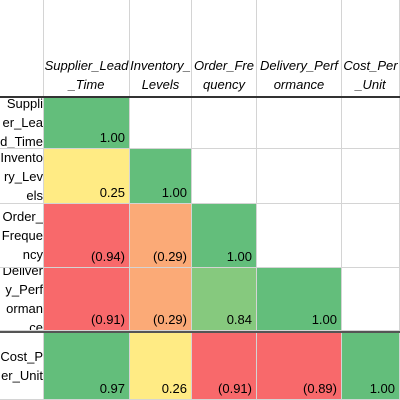 The height and width of the screenshot is (400, 400). Describe the element at coordinates (200, 332) in the screenshot. I see `row-divider` at that location.